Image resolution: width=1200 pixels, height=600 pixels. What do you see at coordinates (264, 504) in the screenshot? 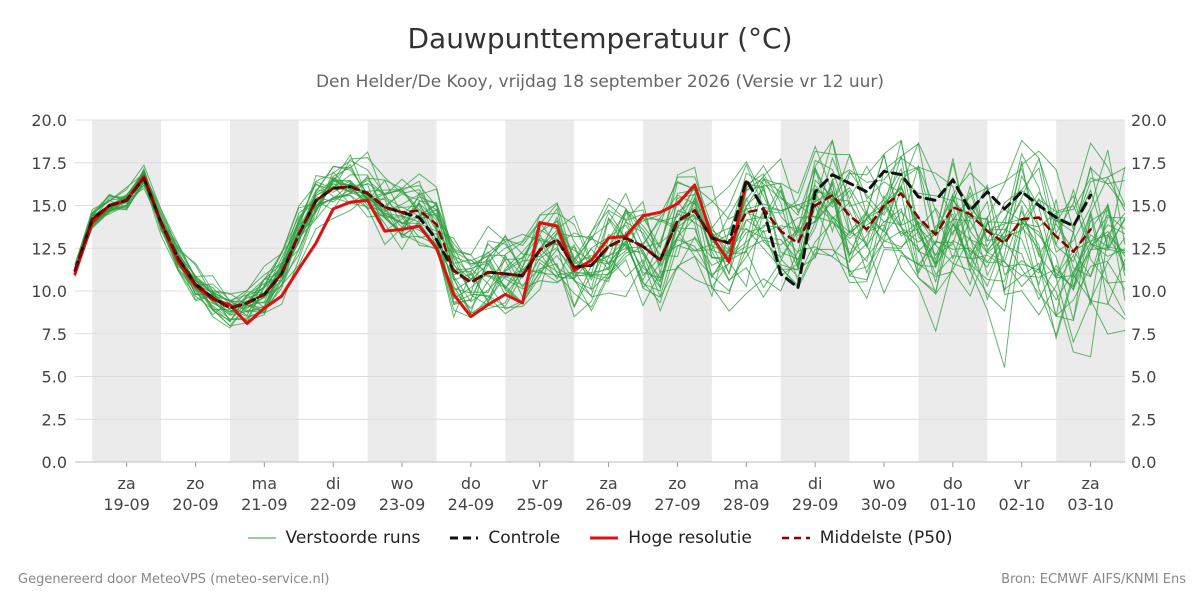
I see `x-tick-date: 21-09` at bounding box center [264, 504].